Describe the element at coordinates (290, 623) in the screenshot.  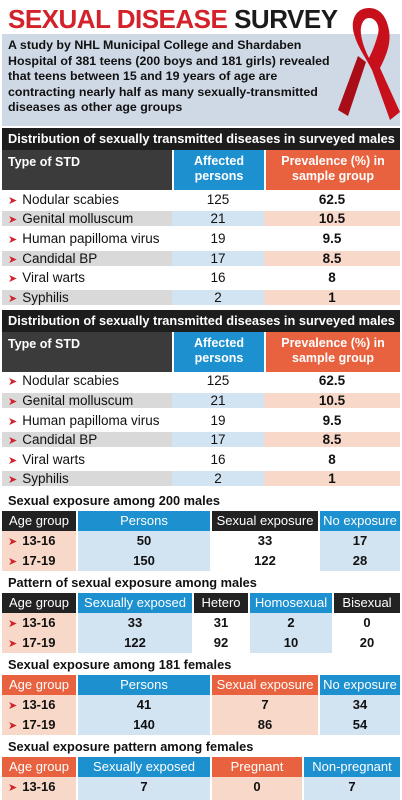
I see `cell-value: 2` at that location.